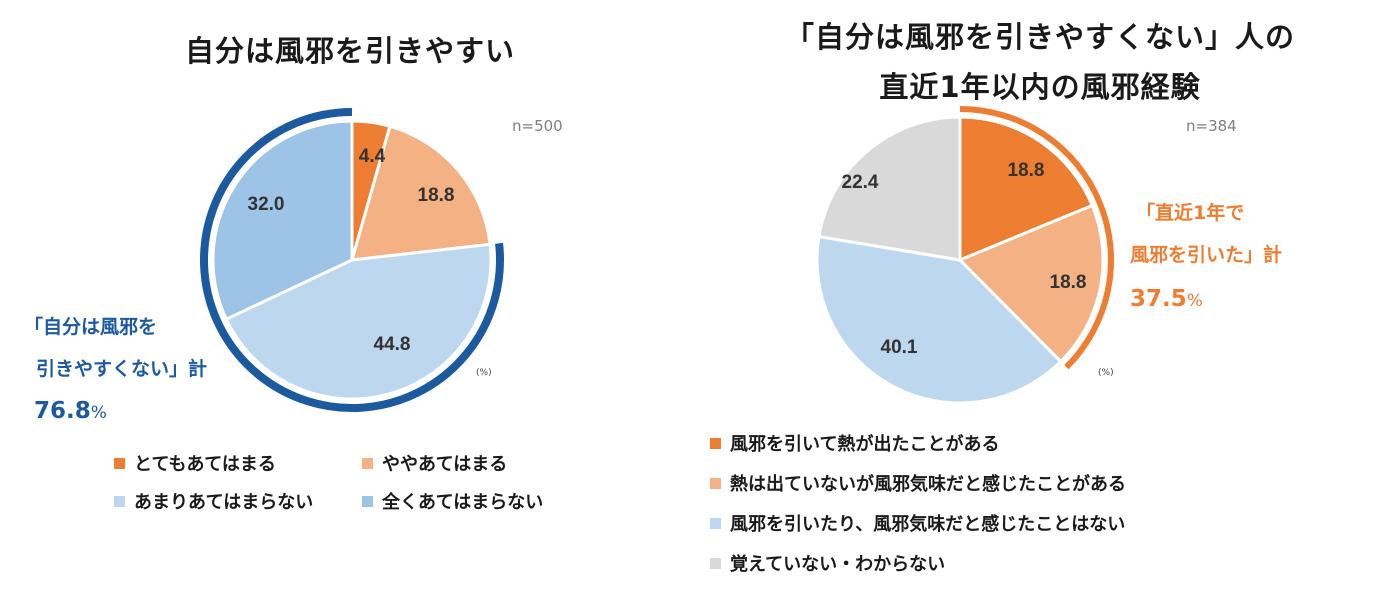  Describe the element at coordinates (1206, 255) in the screenshot. I see `chart2-callout-line2: 風邪を引いた」計` at that location.